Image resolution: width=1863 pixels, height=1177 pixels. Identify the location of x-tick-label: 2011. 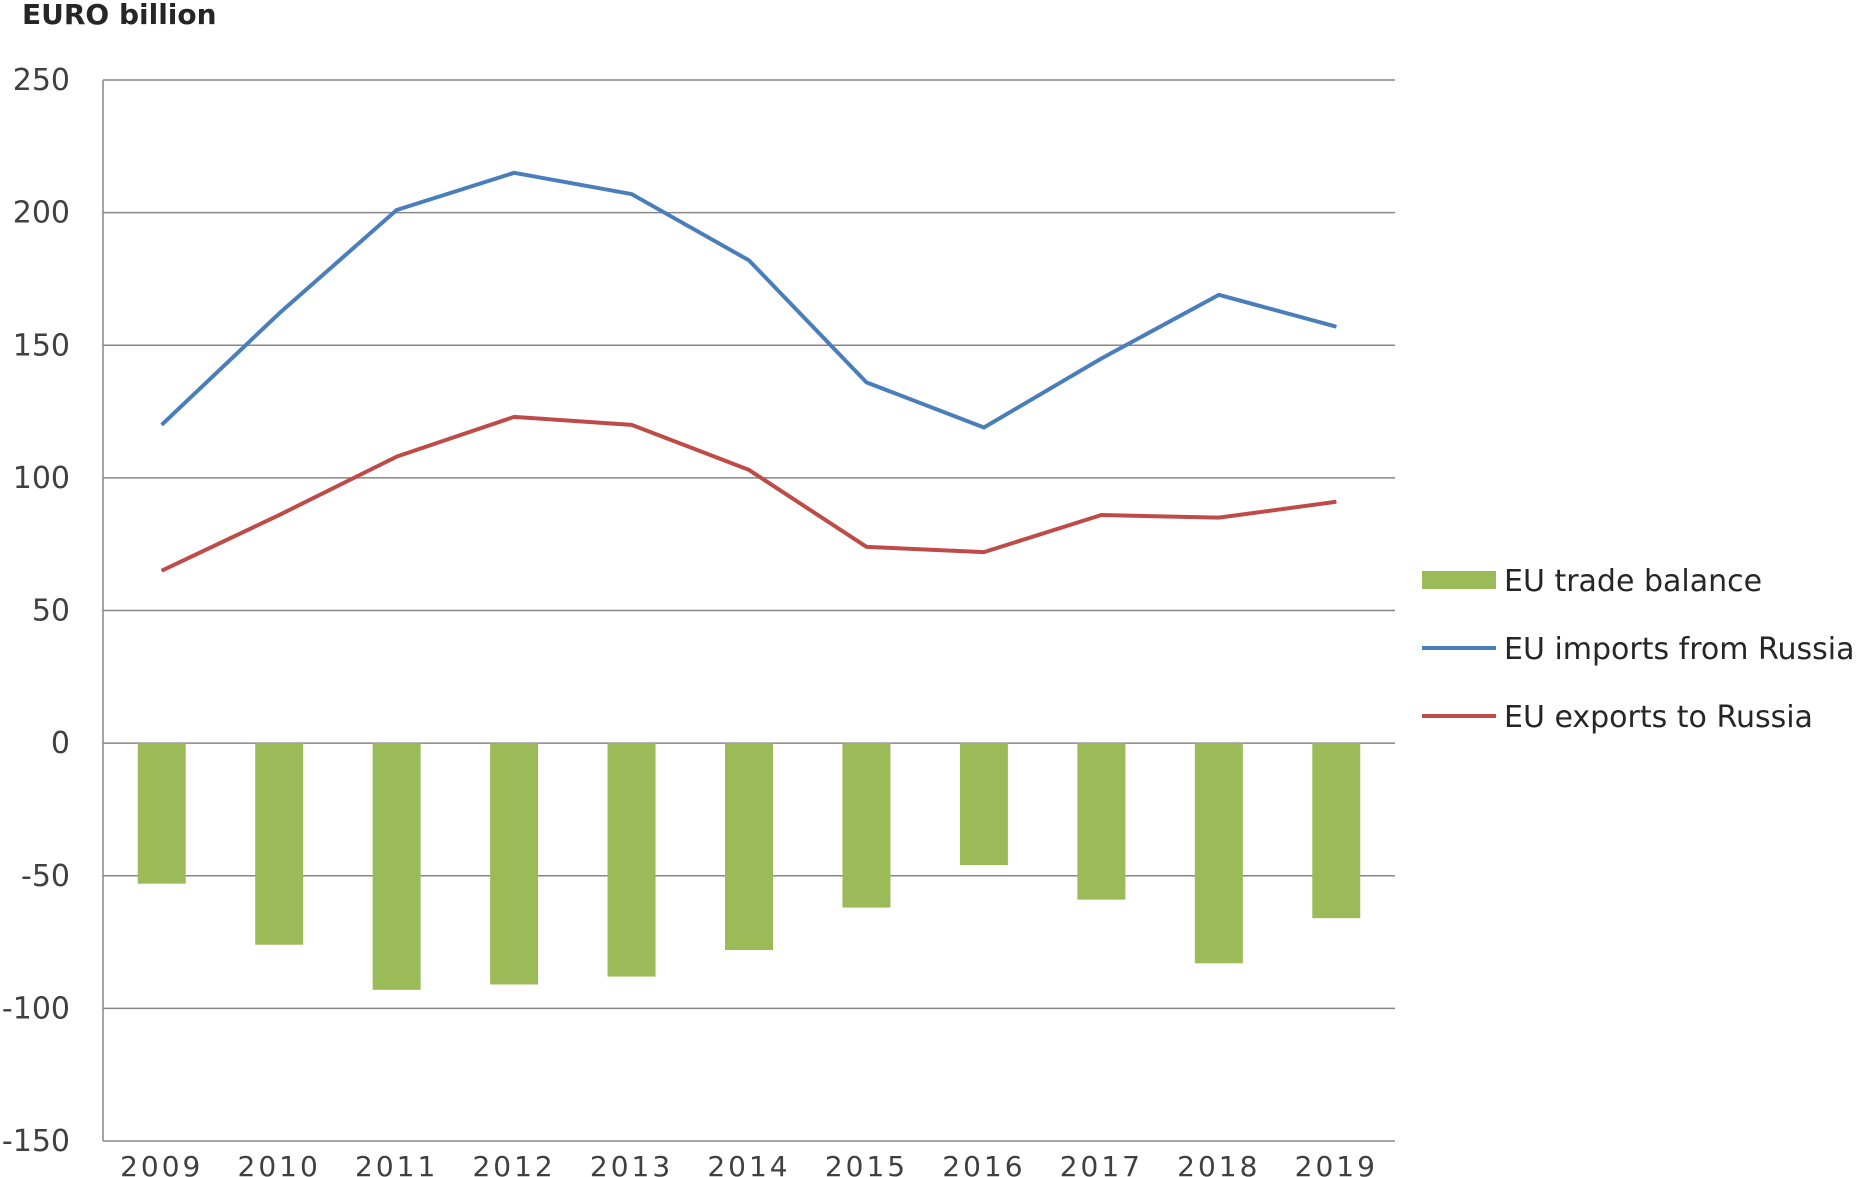
(396, 1163).